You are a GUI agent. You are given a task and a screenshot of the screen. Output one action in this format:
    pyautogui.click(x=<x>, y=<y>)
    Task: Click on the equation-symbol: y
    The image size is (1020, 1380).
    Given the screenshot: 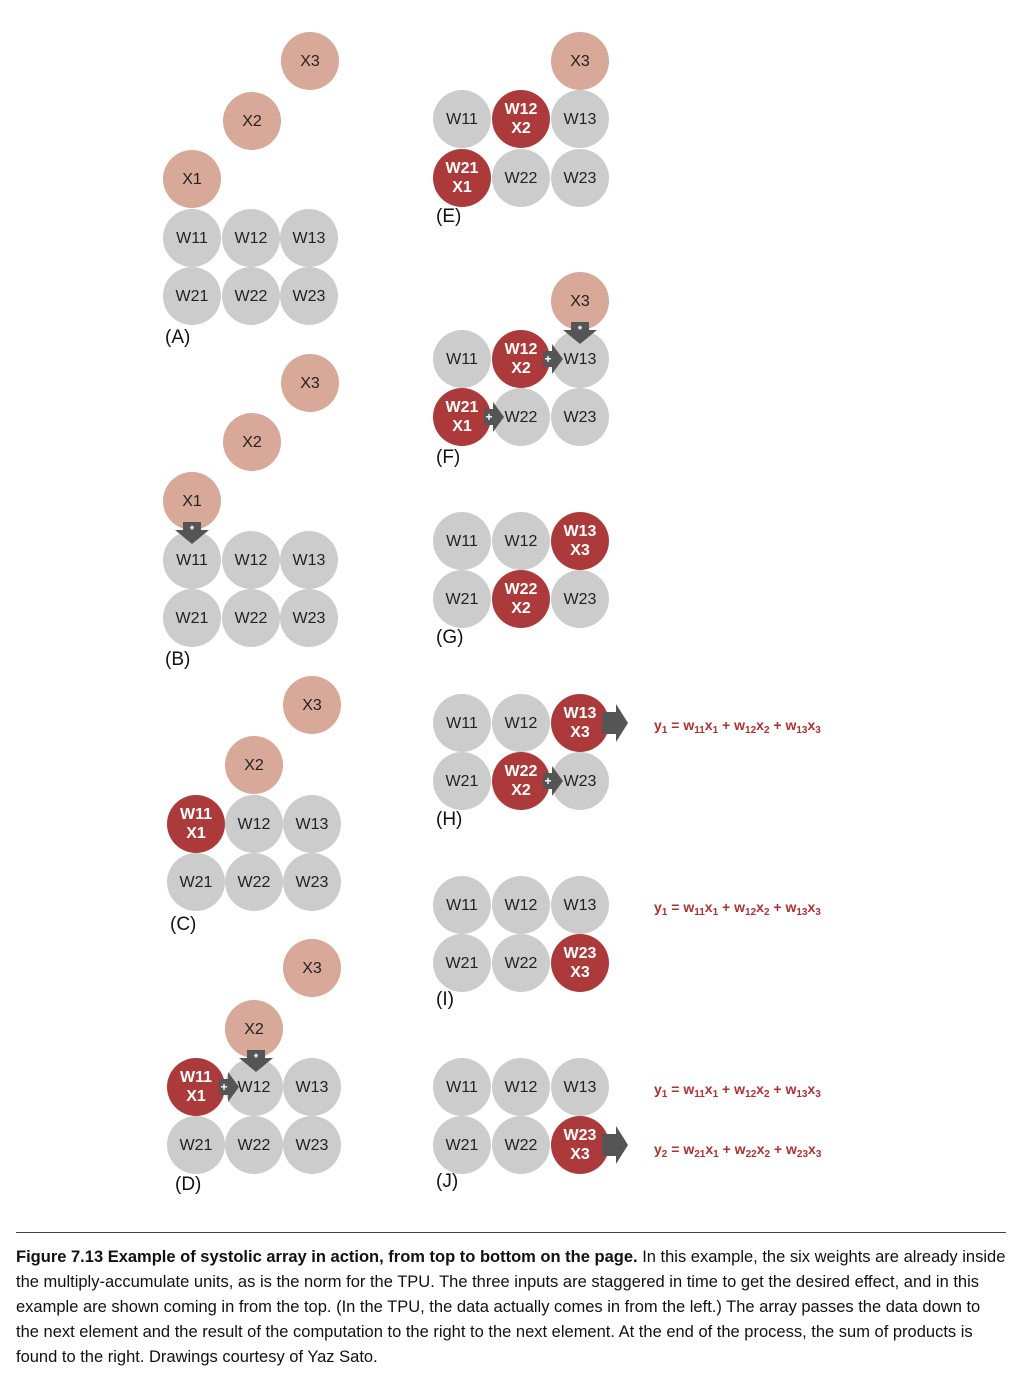 What is the action you would take?
    pyautogui.click(x=658, y=725)
    